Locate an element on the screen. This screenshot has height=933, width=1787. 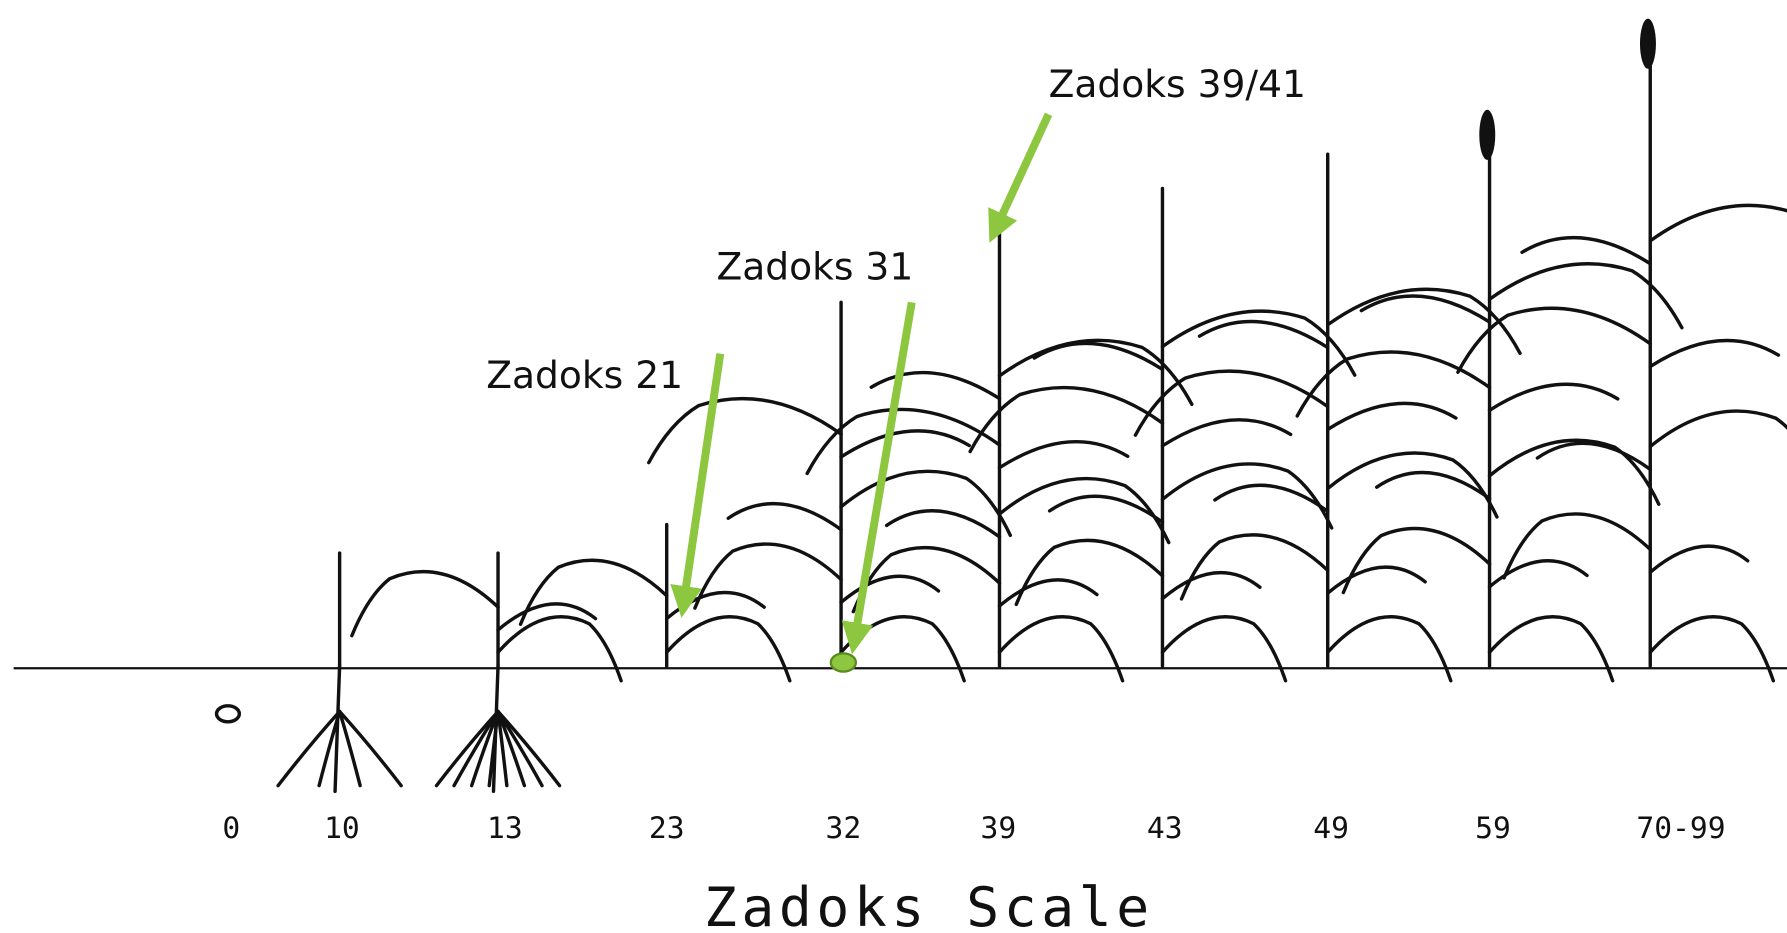
stage-label: 70-99 is located at coordinates (1680, 827).